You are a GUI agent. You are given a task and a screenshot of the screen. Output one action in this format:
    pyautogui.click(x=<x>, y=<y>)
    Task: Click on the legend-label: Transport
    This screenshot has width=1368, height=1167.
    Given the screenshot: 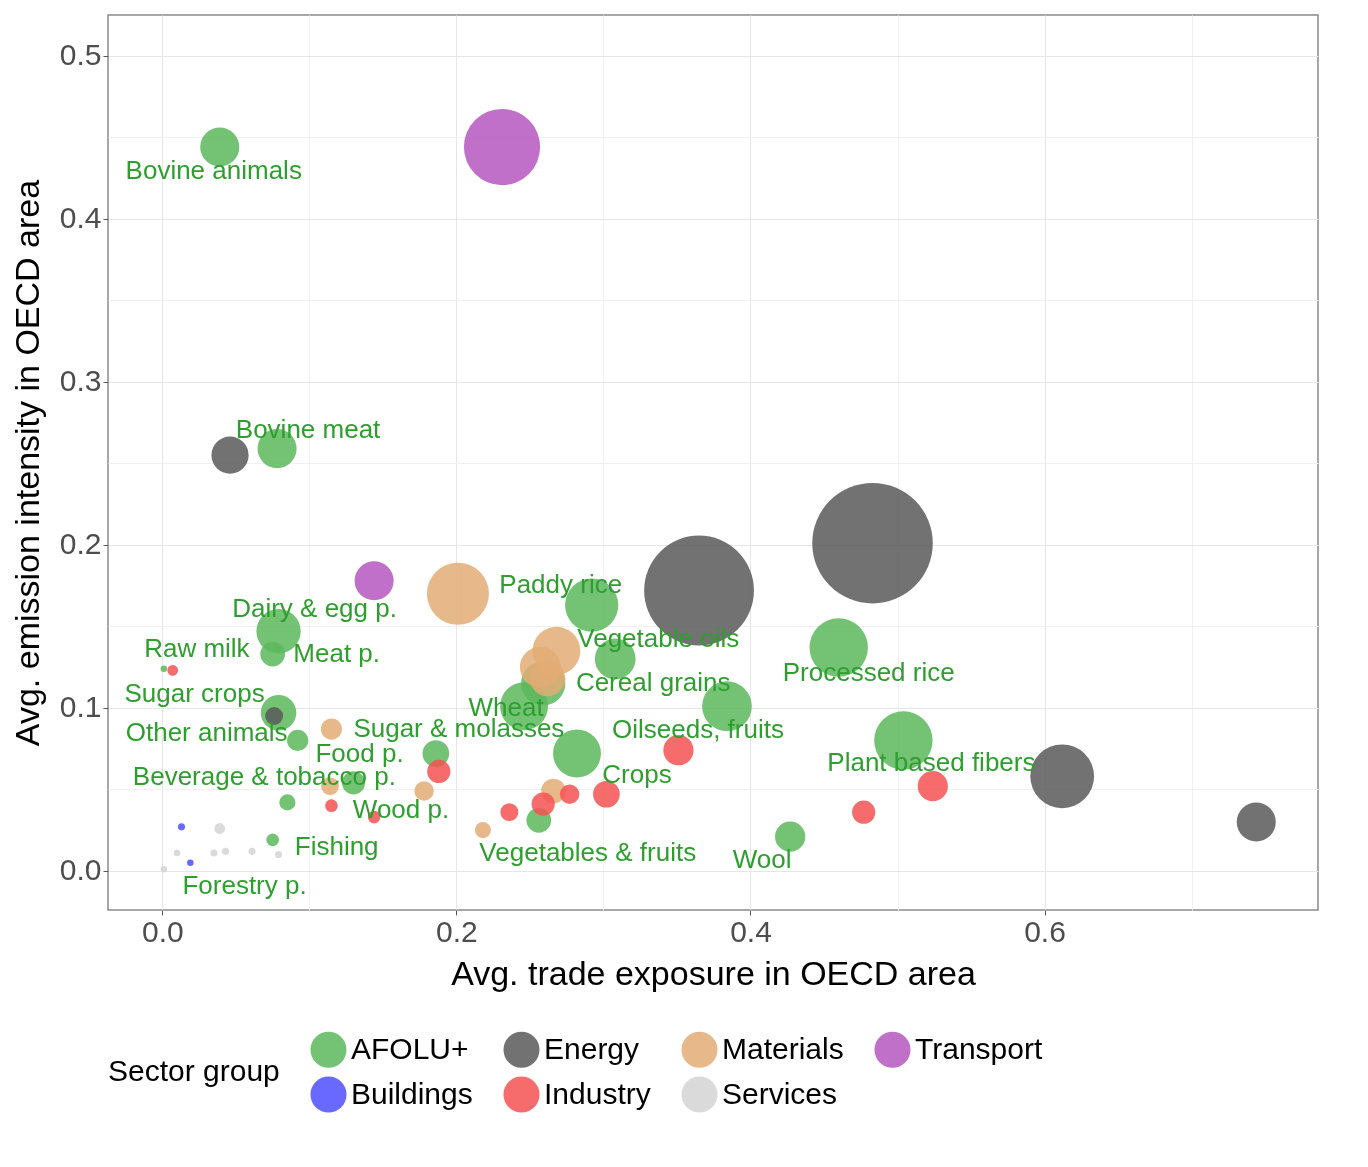 What is the action you would take?
    pyautogui.click(x=979, y=1048)
    